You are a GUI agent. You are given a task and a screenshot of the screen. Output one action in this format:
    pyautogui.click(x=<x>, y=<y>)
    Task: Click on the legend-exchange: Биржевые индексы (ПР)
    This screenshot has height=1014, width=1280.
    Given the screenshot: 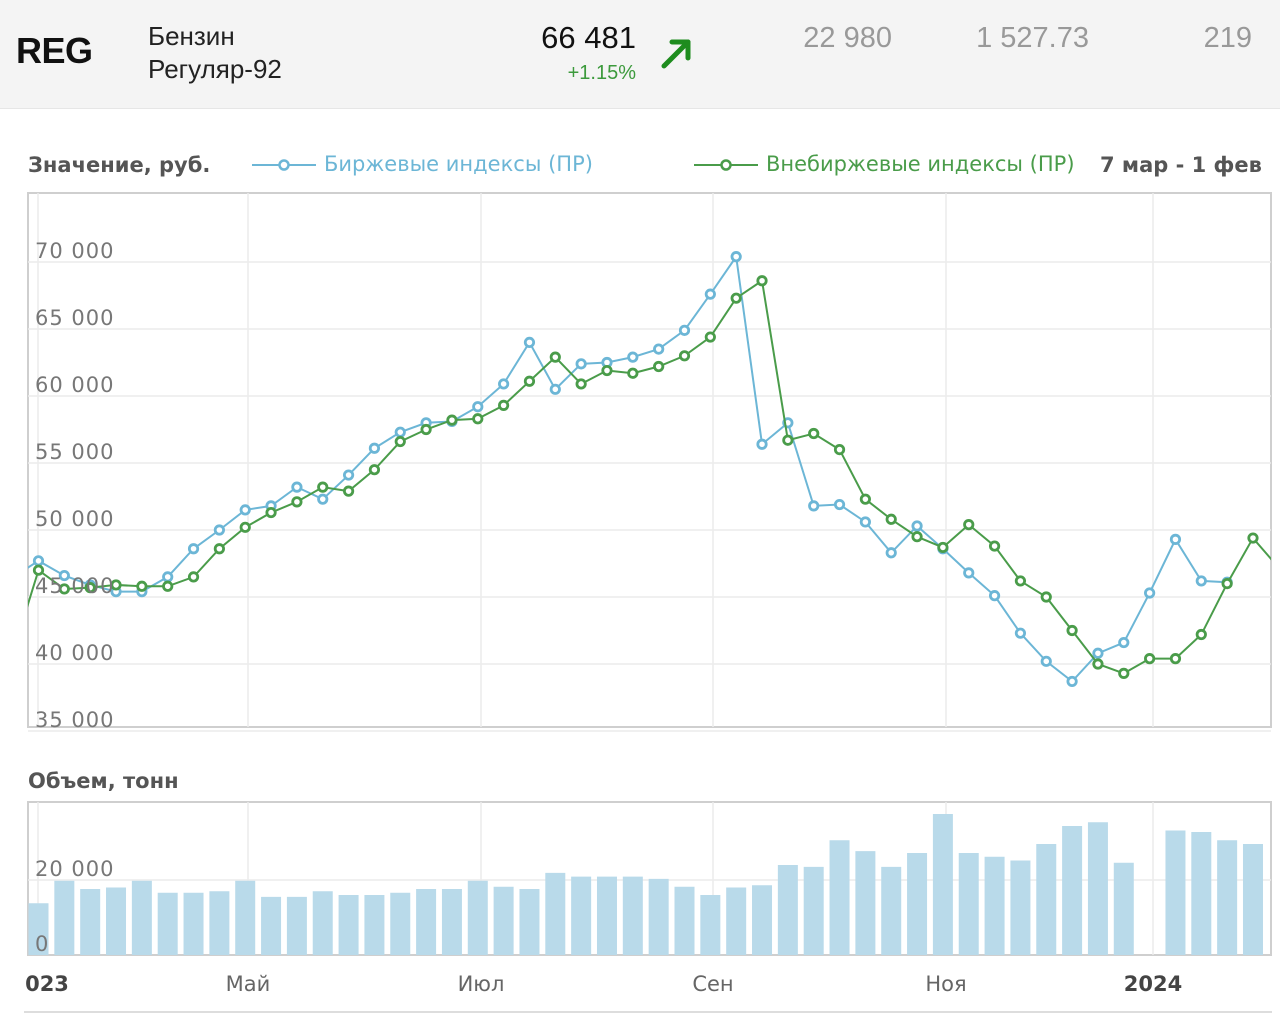 What is the action you would take?
    pyautogui.click(x=422, y=164)
    